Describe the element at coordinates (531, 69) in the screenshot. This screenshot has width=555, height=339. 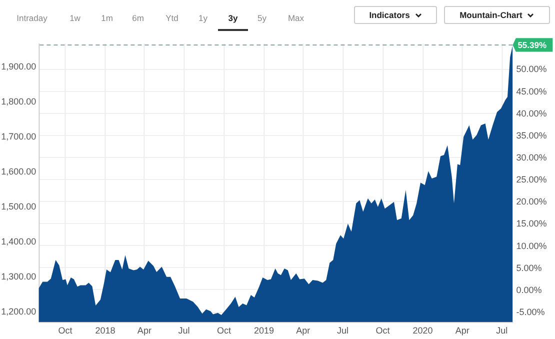
I see `y2-tick-label: 50.00%` at that location.